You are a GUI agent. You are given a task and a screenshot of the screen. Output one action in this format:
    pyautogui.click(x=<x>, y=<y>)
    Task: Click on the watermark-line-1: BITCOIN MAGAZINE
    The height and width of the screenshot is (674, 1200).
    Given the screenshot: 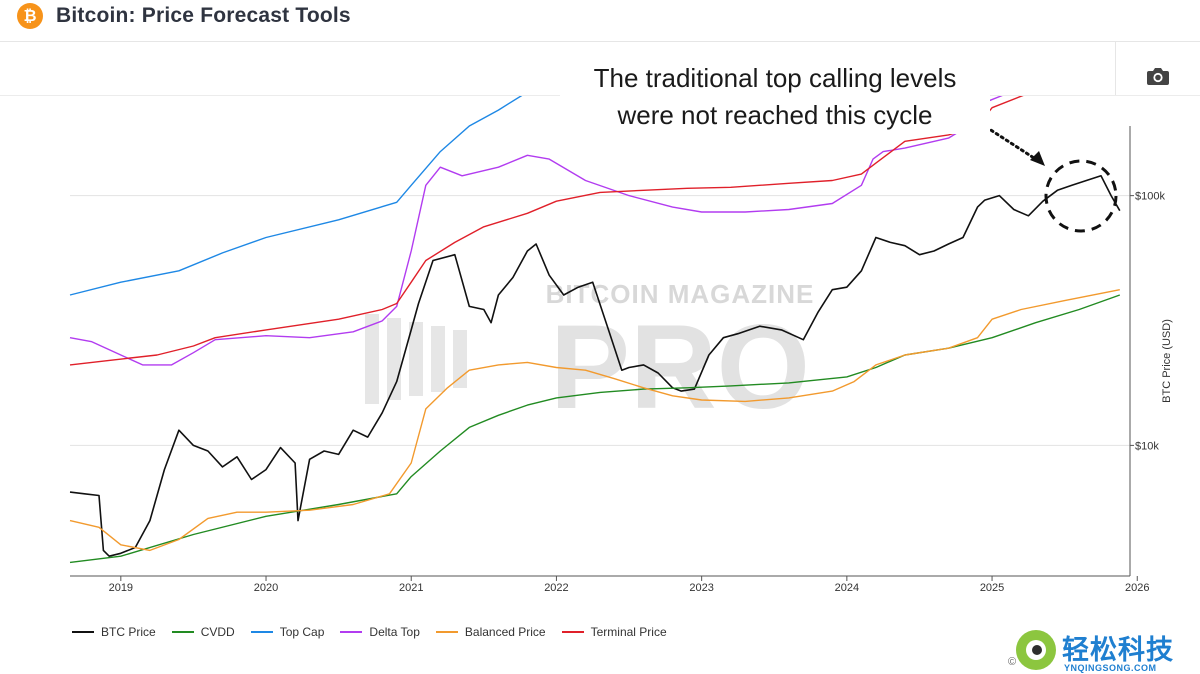 What is the action you would take?
    pyautogui.click(x=680, y=294)
    